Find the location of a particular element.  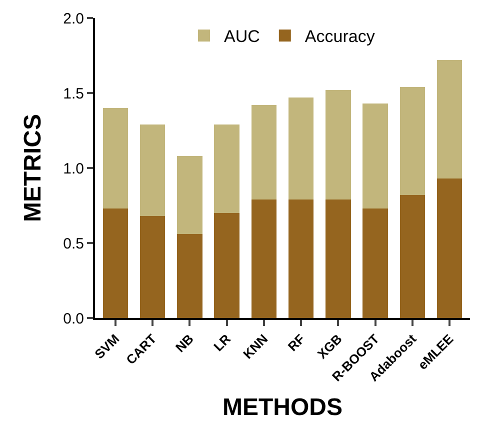

y-tick-label: 0.0 is located at coordinates (73, 319).